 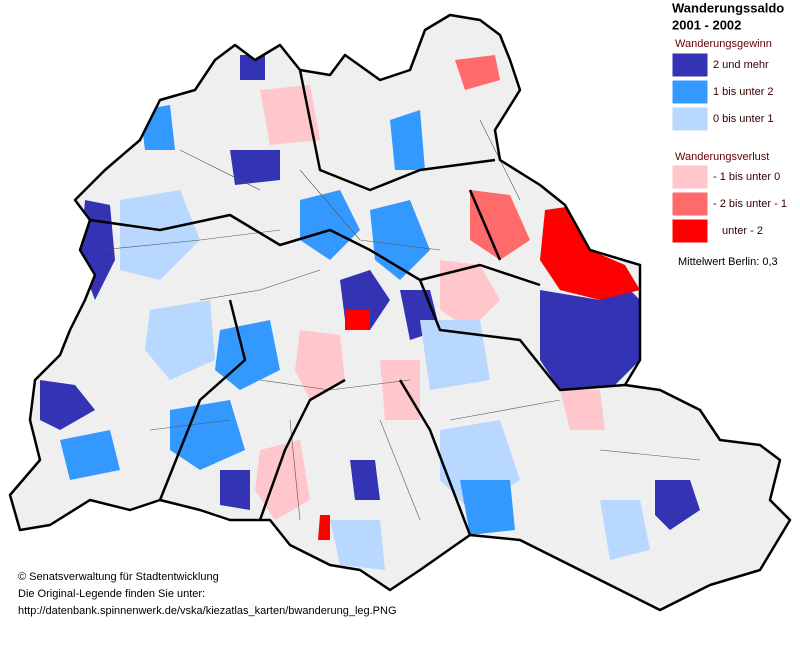 What do you see at coordinates (728, 262) in the screenshot?
I see `legend-mean: Mittelwert Berlin: 0,3` at bounding box center [728, 262].